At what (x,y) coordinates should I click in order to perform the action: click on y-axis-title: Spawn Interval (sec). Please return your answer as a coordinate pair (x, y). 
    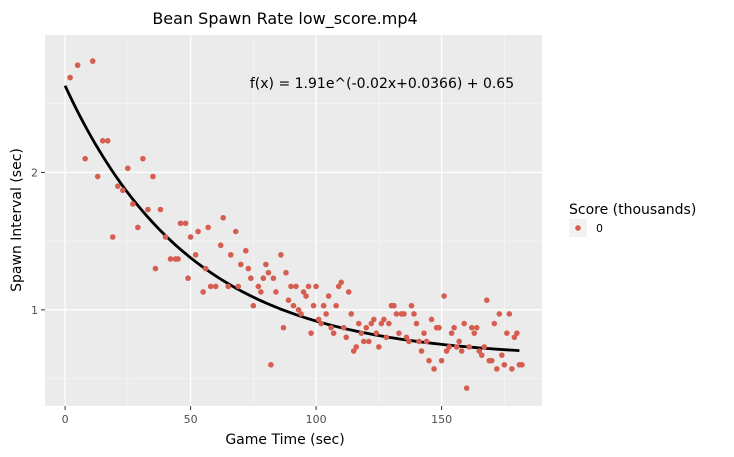
    Looking at the image, I should click on (17, 220).